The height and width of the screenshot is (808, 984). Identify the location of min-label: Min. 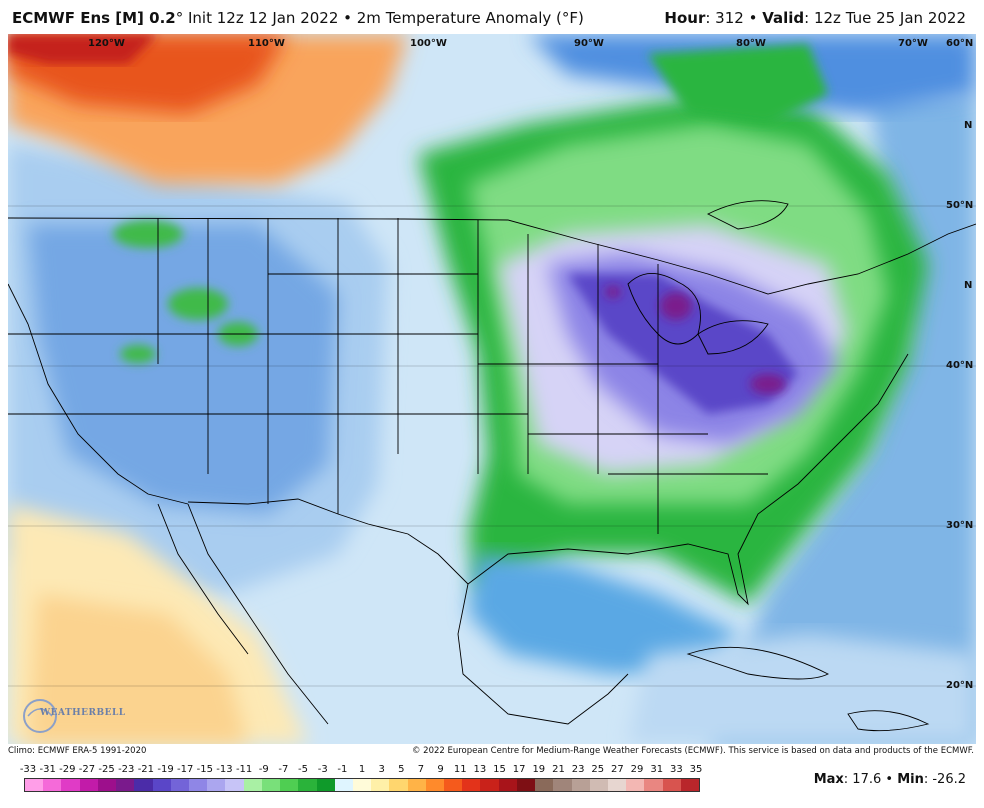
(910, 779).